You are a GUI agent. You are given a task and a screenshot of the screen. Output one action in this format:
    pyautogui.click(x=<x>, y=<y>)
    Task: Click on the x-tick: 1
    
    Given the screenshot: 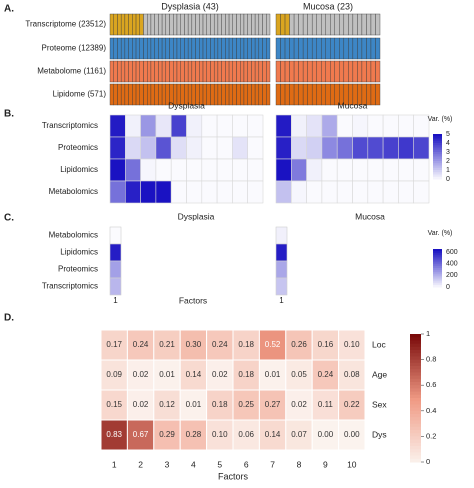 What is the action you would take?
    pyautogui.click(x=115, y=300)
    